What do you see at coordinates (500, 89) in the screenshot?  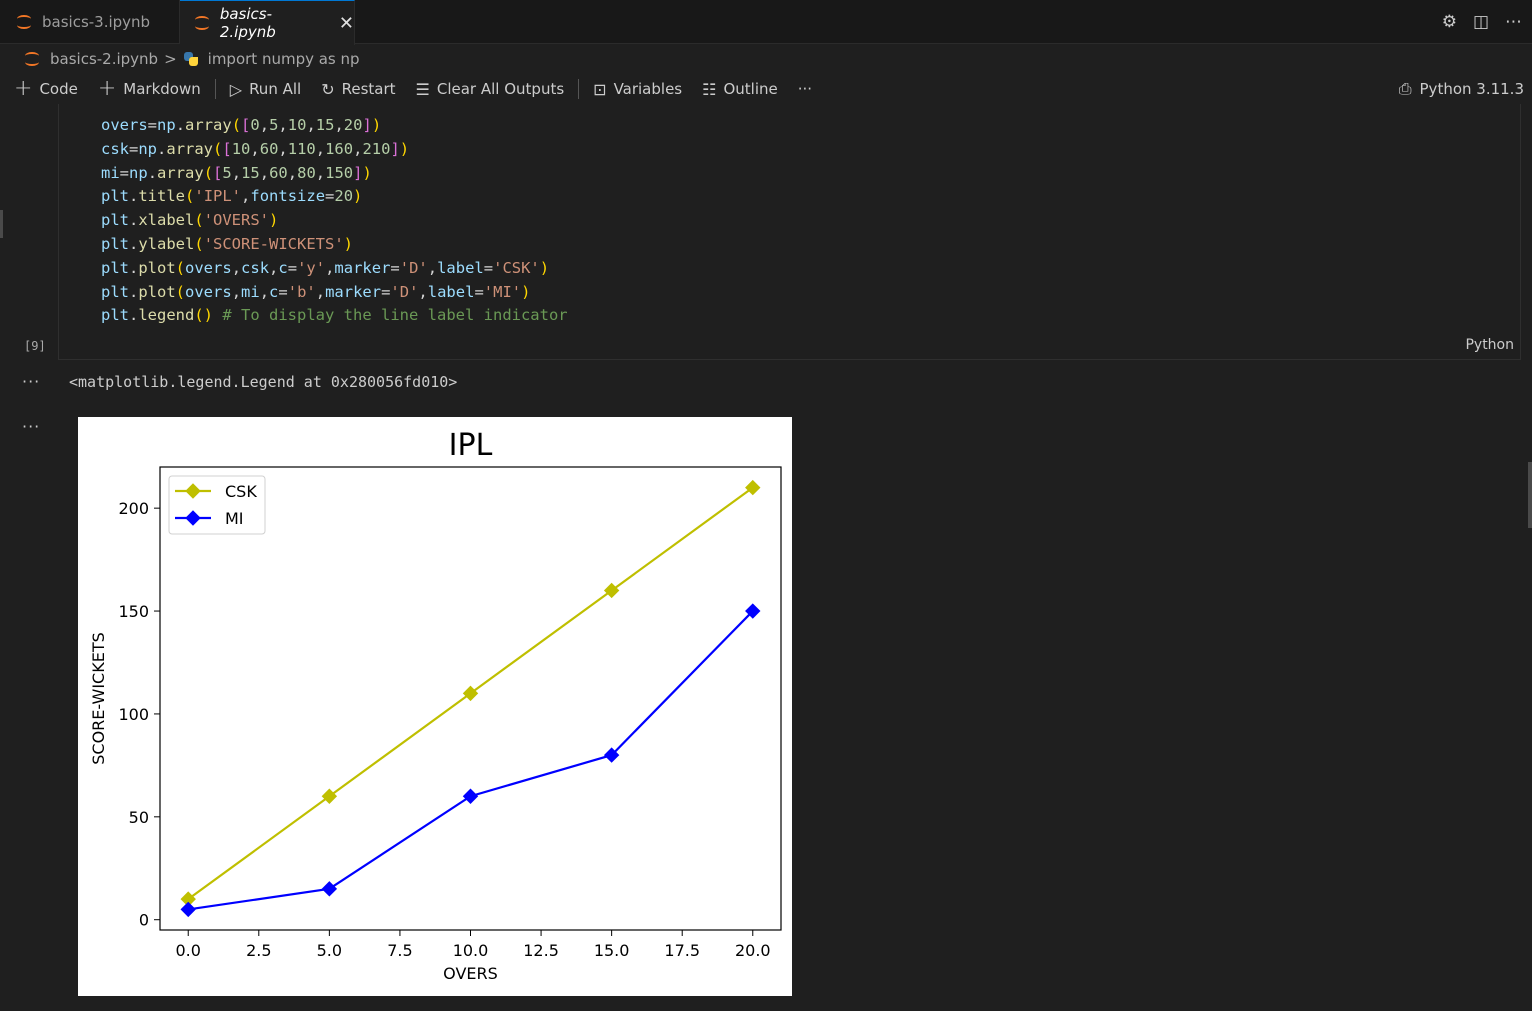 I see `clear-all-label: Clear All Outputs` at bounding box center [500, 89].